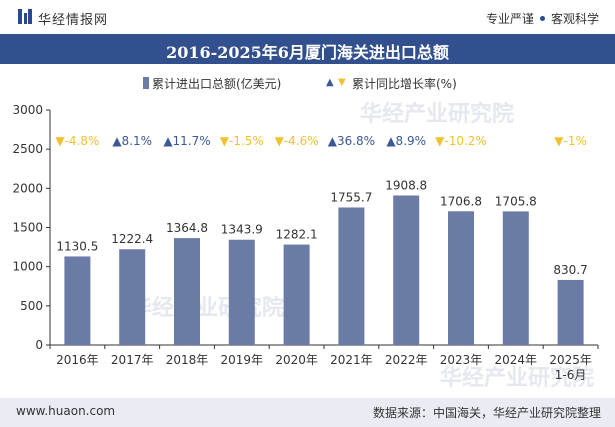  What do you see at coordinates (77, 141) in the screenshot?
I see `growth-label: ▼-4.8%` at bounding box center [77, 141].